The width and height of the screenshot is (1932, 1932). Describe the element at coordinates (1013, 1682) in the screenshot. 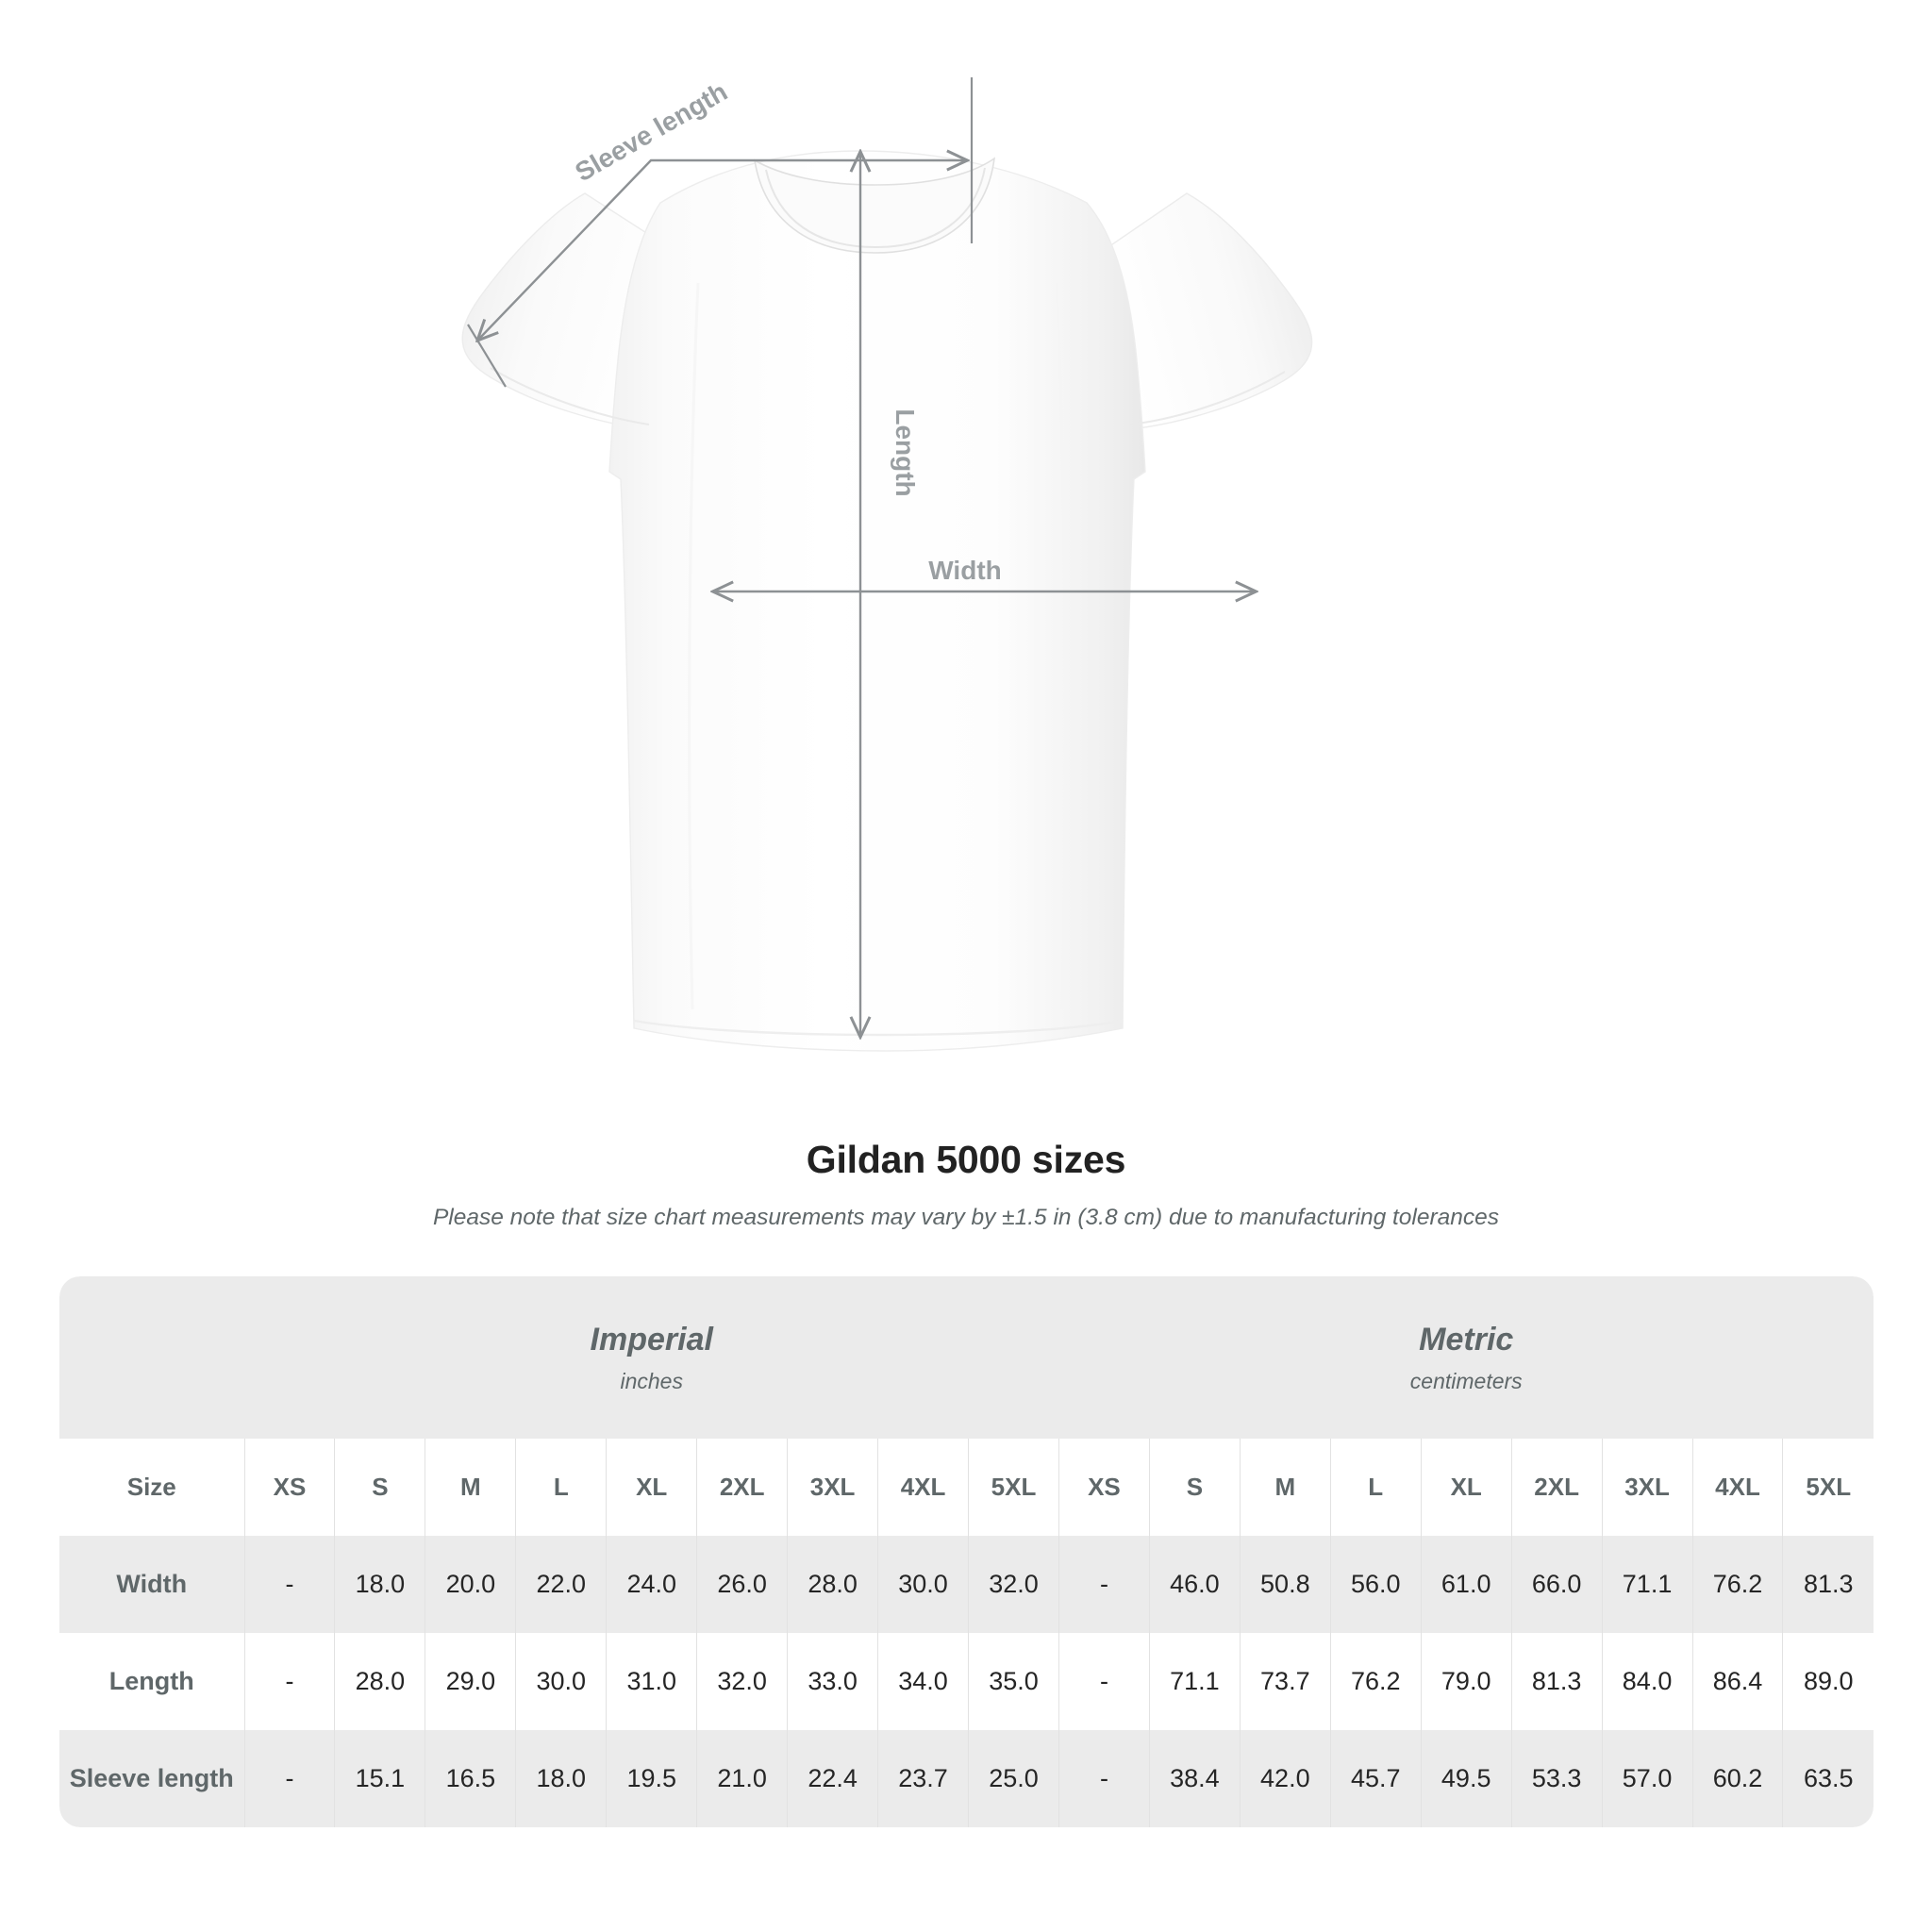

I see `measurement-cell: 35.0` at that location.